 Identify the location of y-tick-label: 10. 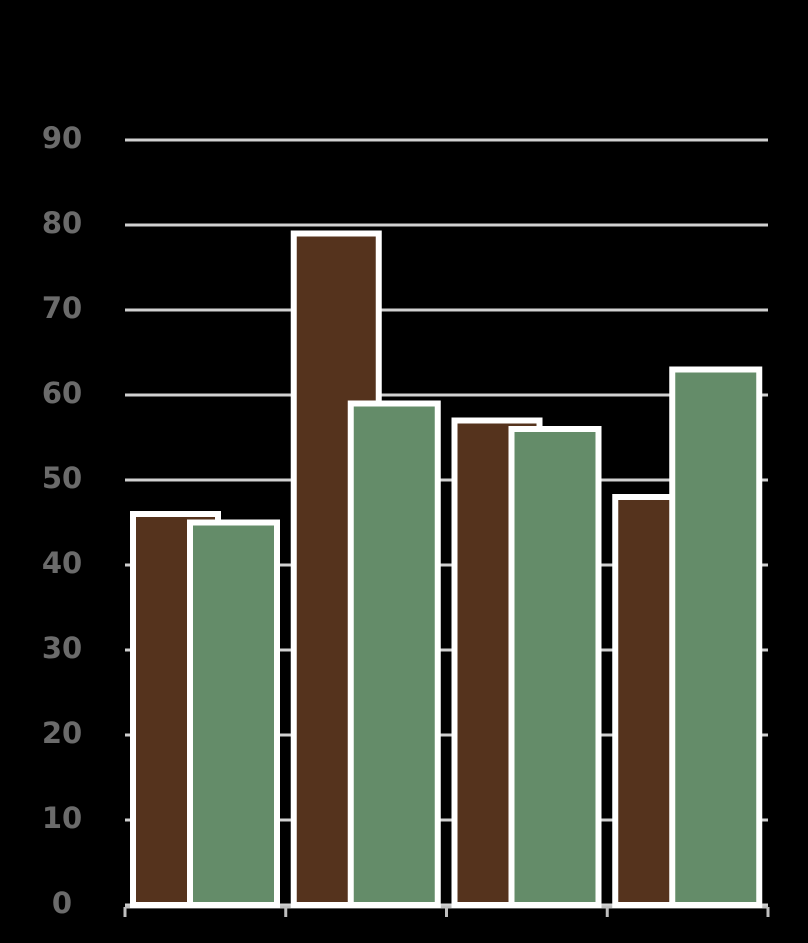
(62, 818).